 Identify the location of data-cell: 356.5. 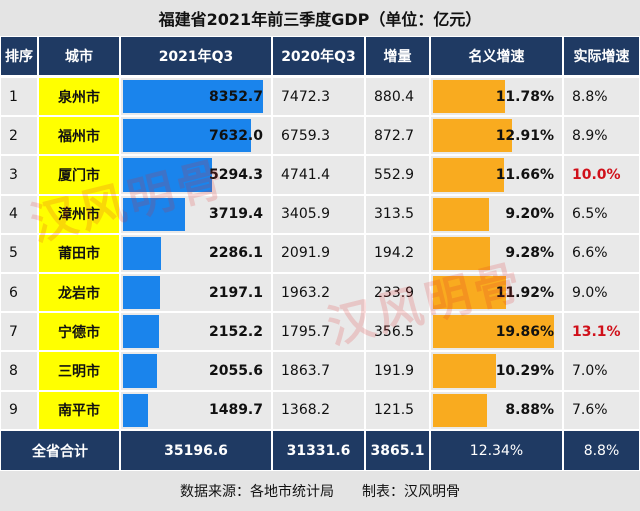
(397, 332).